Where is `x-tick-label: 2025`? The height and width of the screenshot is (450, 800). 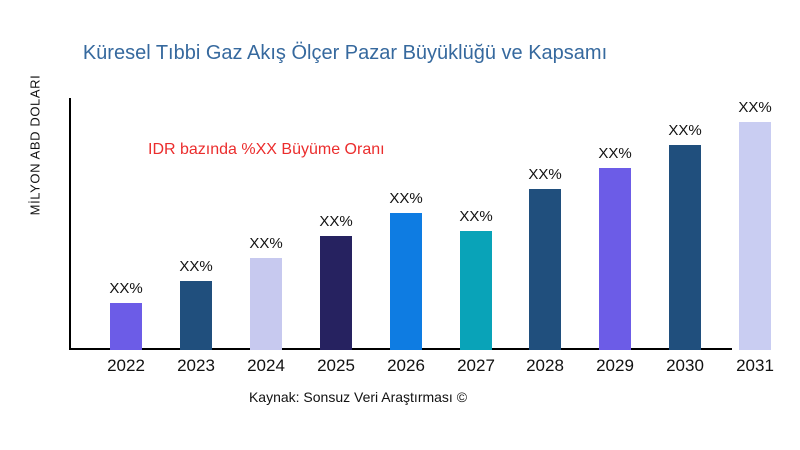 x-tick-label: 2025 is located at coordinates (336, 365).